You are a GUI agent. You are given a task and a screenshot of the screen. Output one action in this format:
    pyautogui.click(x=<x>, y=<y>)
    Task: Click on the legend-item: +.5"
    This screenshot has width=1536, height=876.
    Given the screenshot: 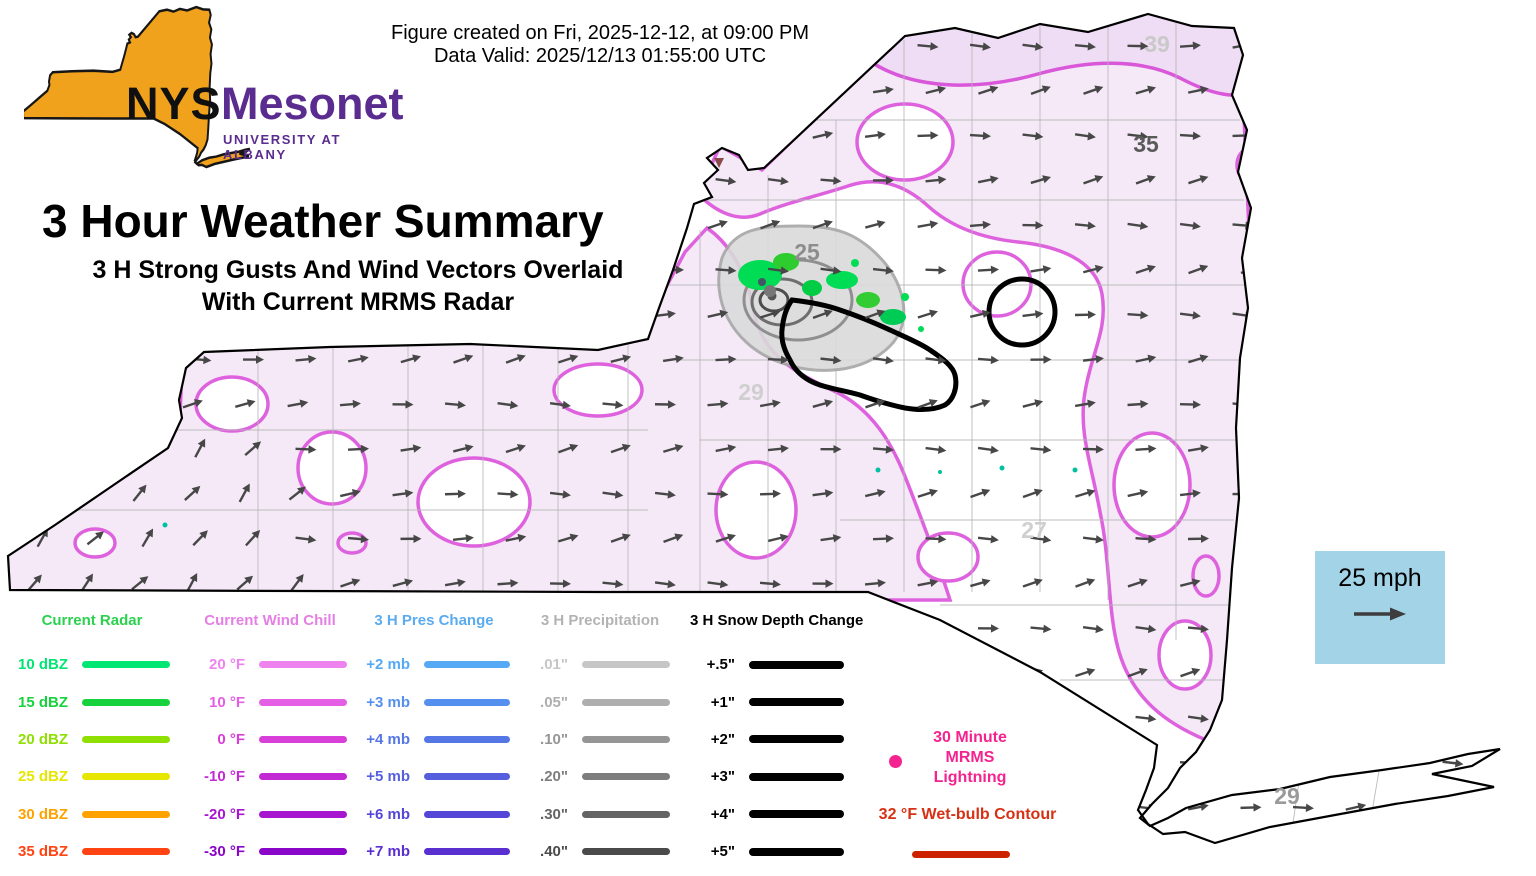 What is the action you would take?
    pyautogui.click(x=790, y=664)
    